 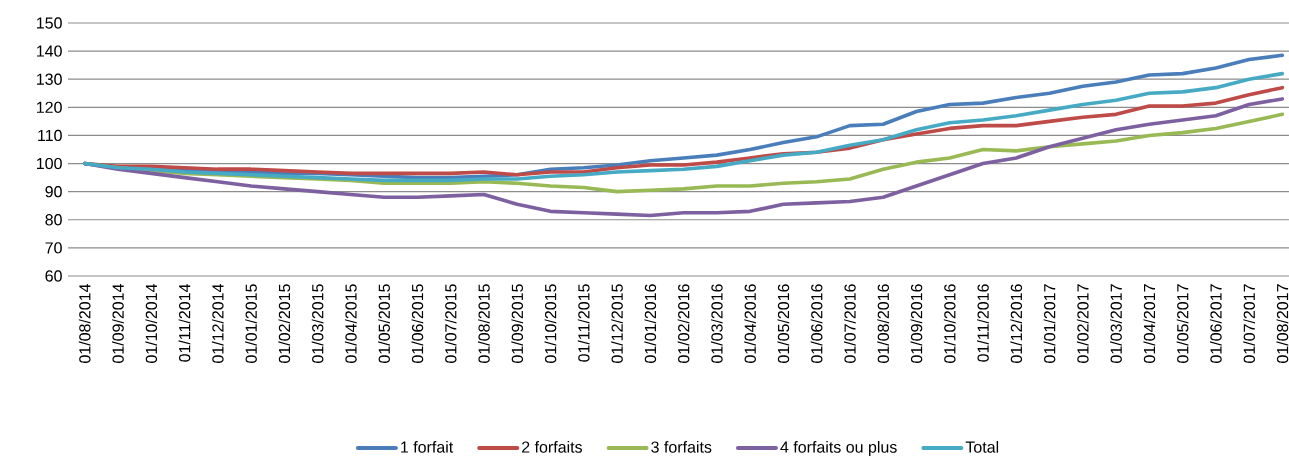 I want to click on x-tick-label: 01/06/2016, so click(x=816, y=323).